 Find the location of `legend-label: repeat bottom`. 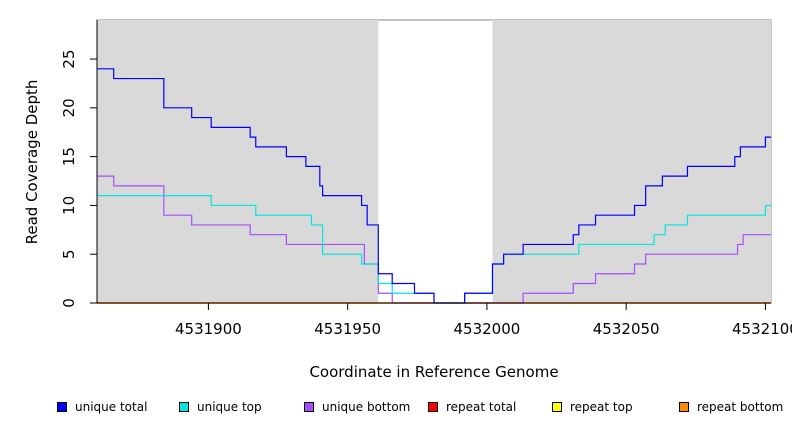

legend-label: repeat bottom is located at coordinates (740, 407).